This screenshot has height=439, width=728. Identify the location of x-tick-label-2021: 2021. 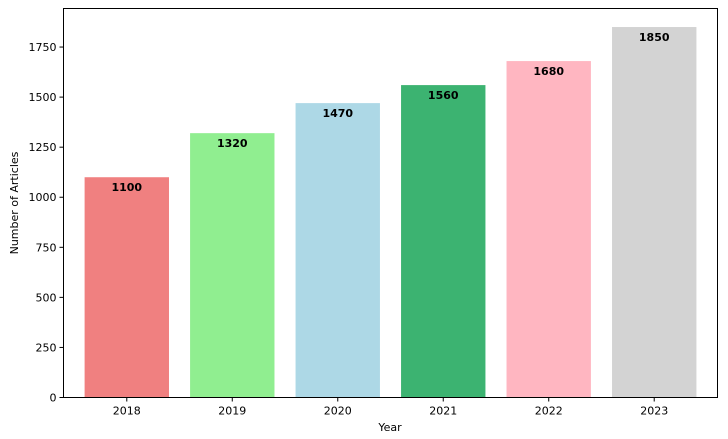
(443, 411).